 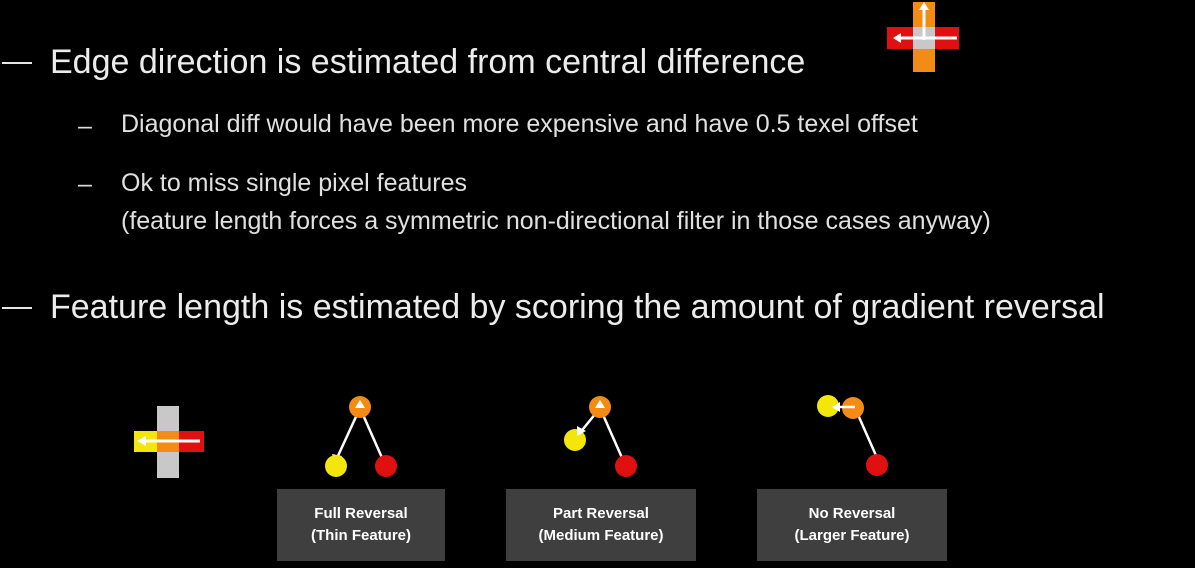 I want to click on sub-bullet-single-pixel: Ok to miss single pixel features, so click(x=294, y=183).